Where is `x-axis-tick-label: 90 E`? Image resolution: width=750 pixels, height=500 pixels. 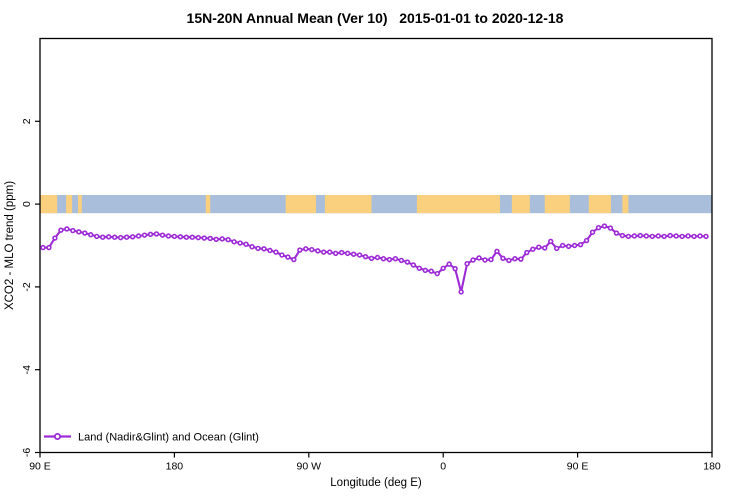 x-axis-tick-label: 90 E is located at coordinates (578, 467).